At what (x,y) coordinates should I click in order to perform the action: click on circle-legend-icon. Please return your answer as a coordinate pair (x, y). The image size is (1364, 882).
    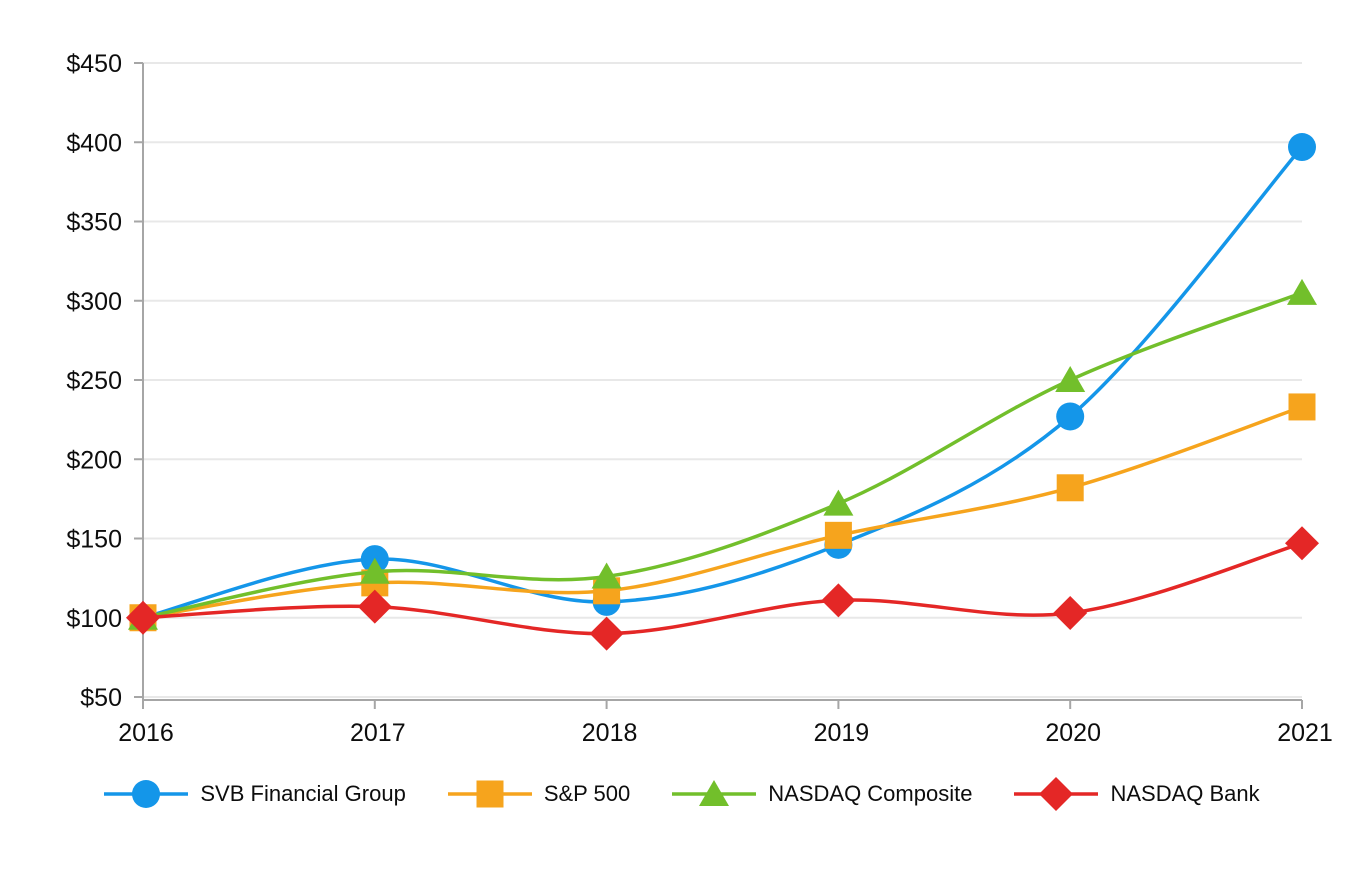
    Looking at the image, I should click on (146, 794).